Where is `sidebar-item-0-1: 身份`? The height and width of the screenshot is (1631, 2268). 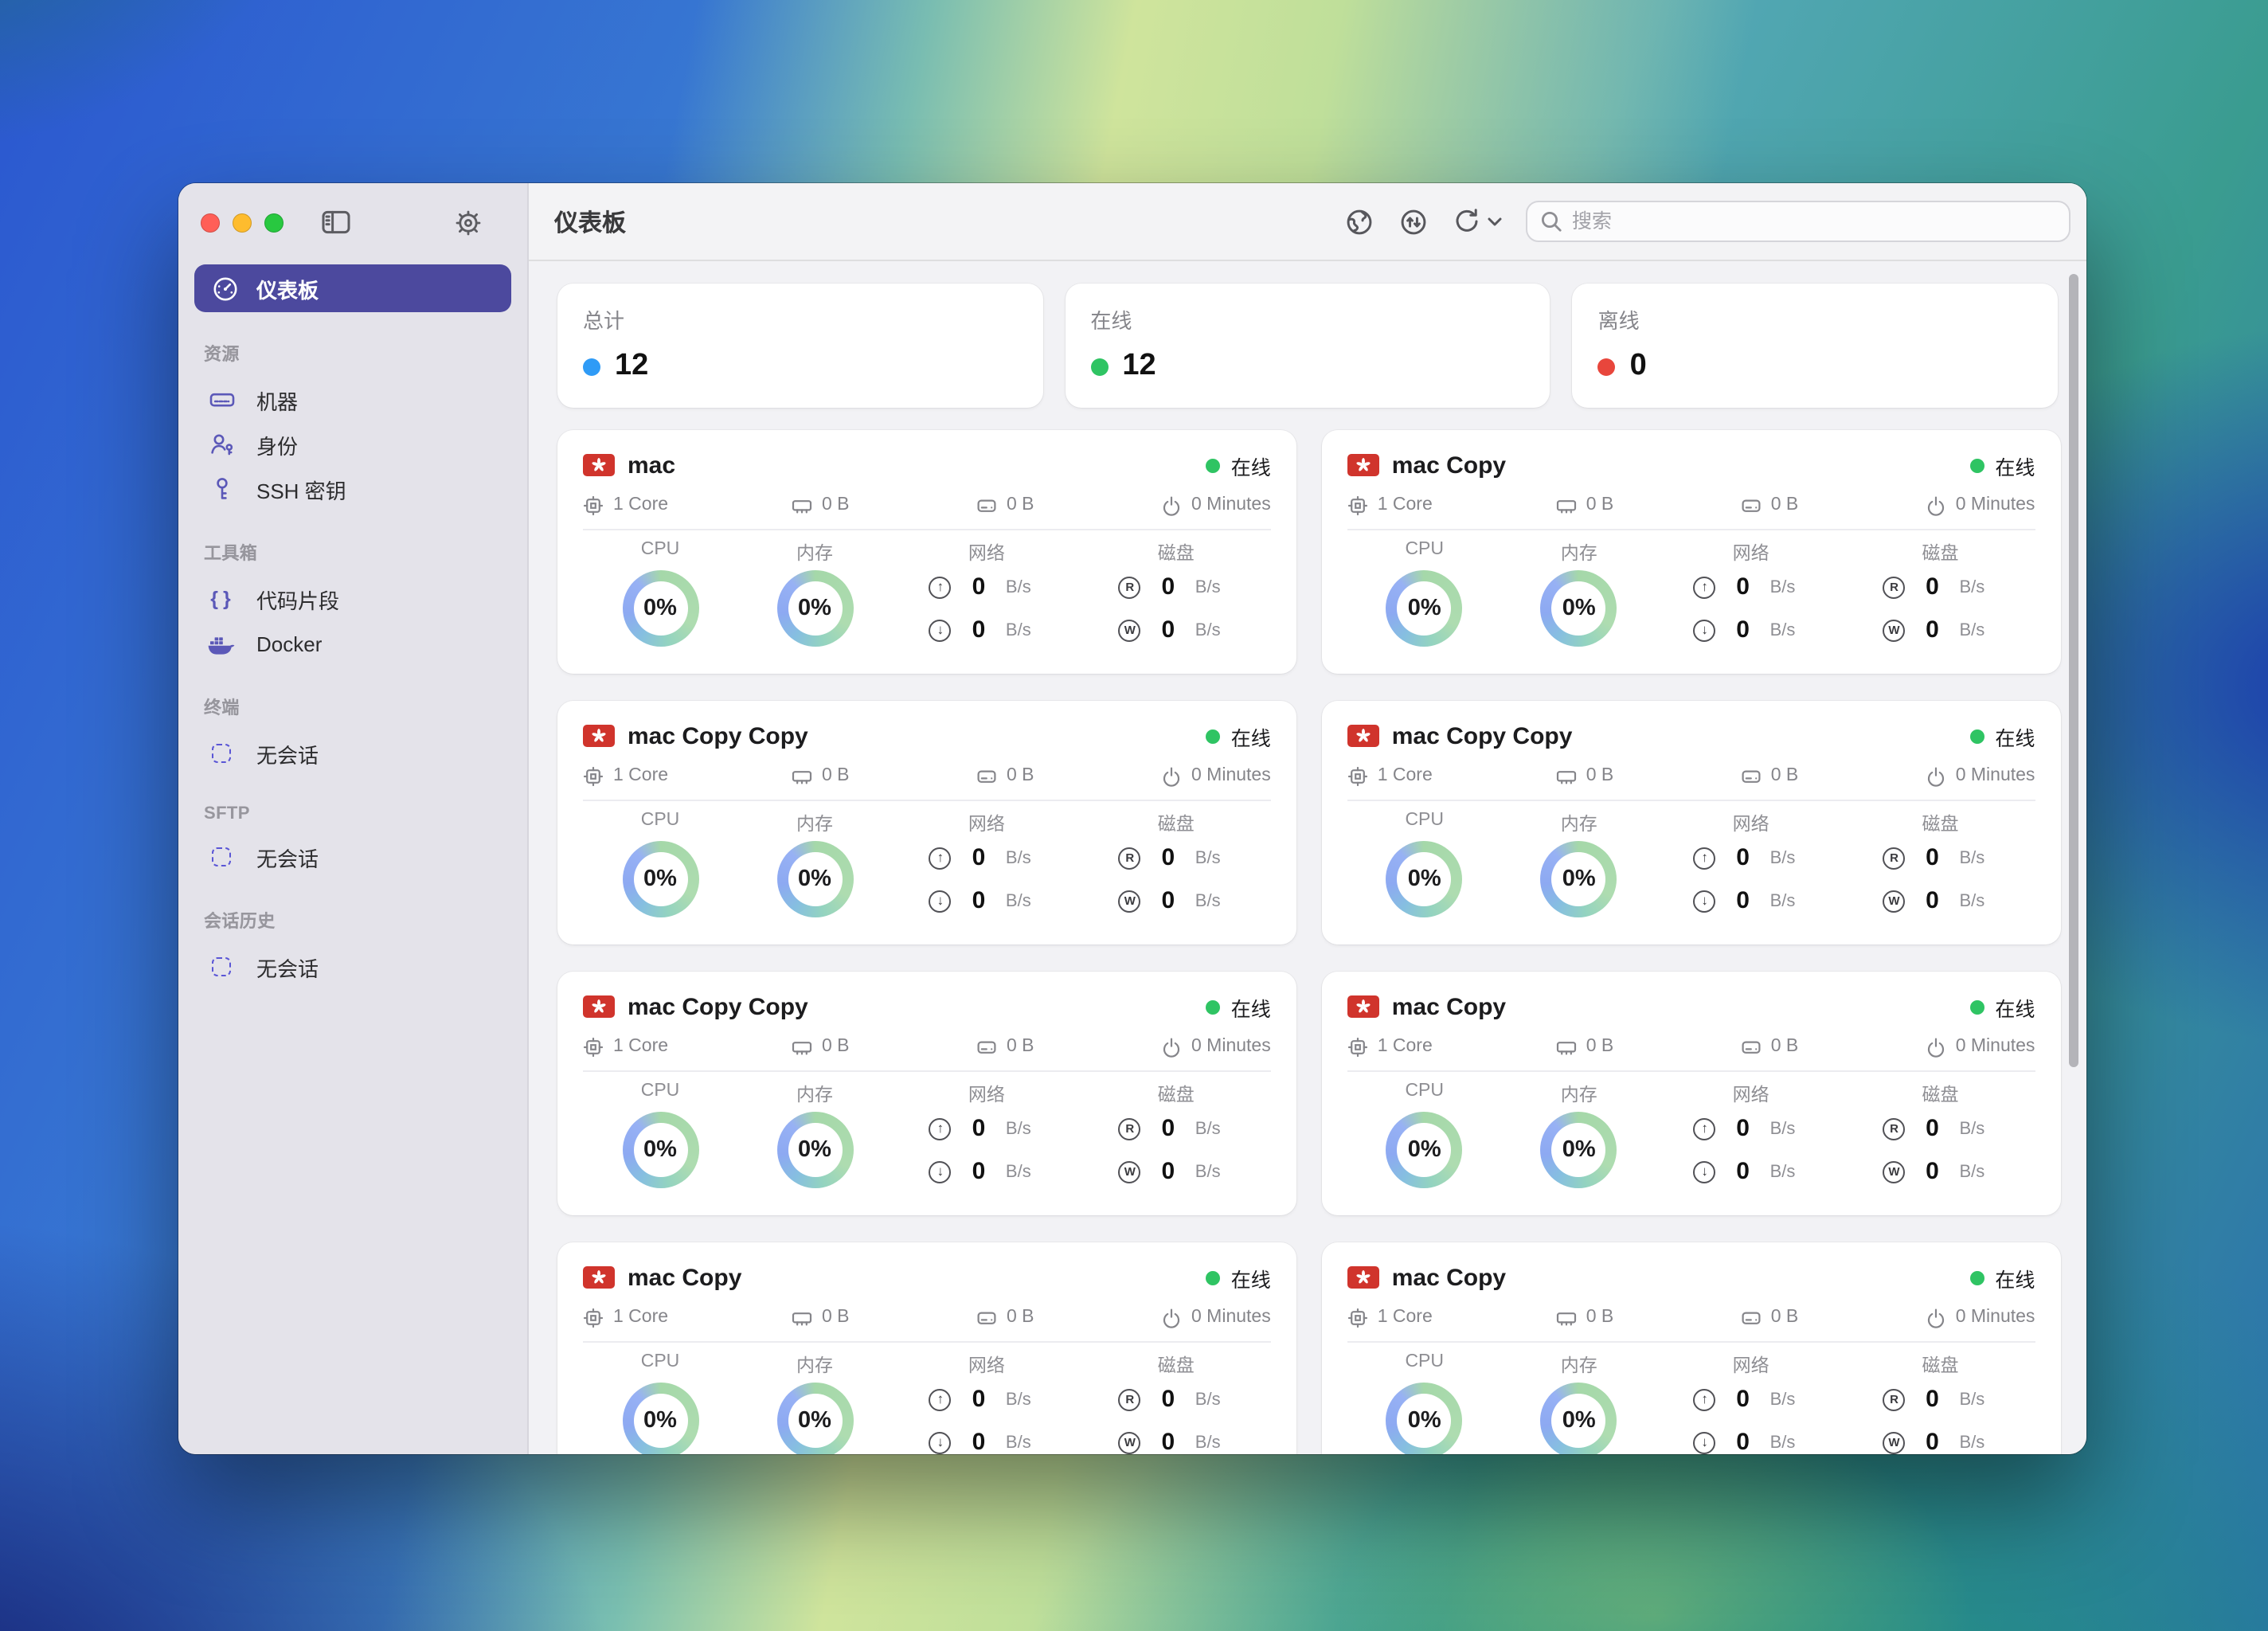 sidebar-item-0-1: 身份 is located at coordinates (352, 444).